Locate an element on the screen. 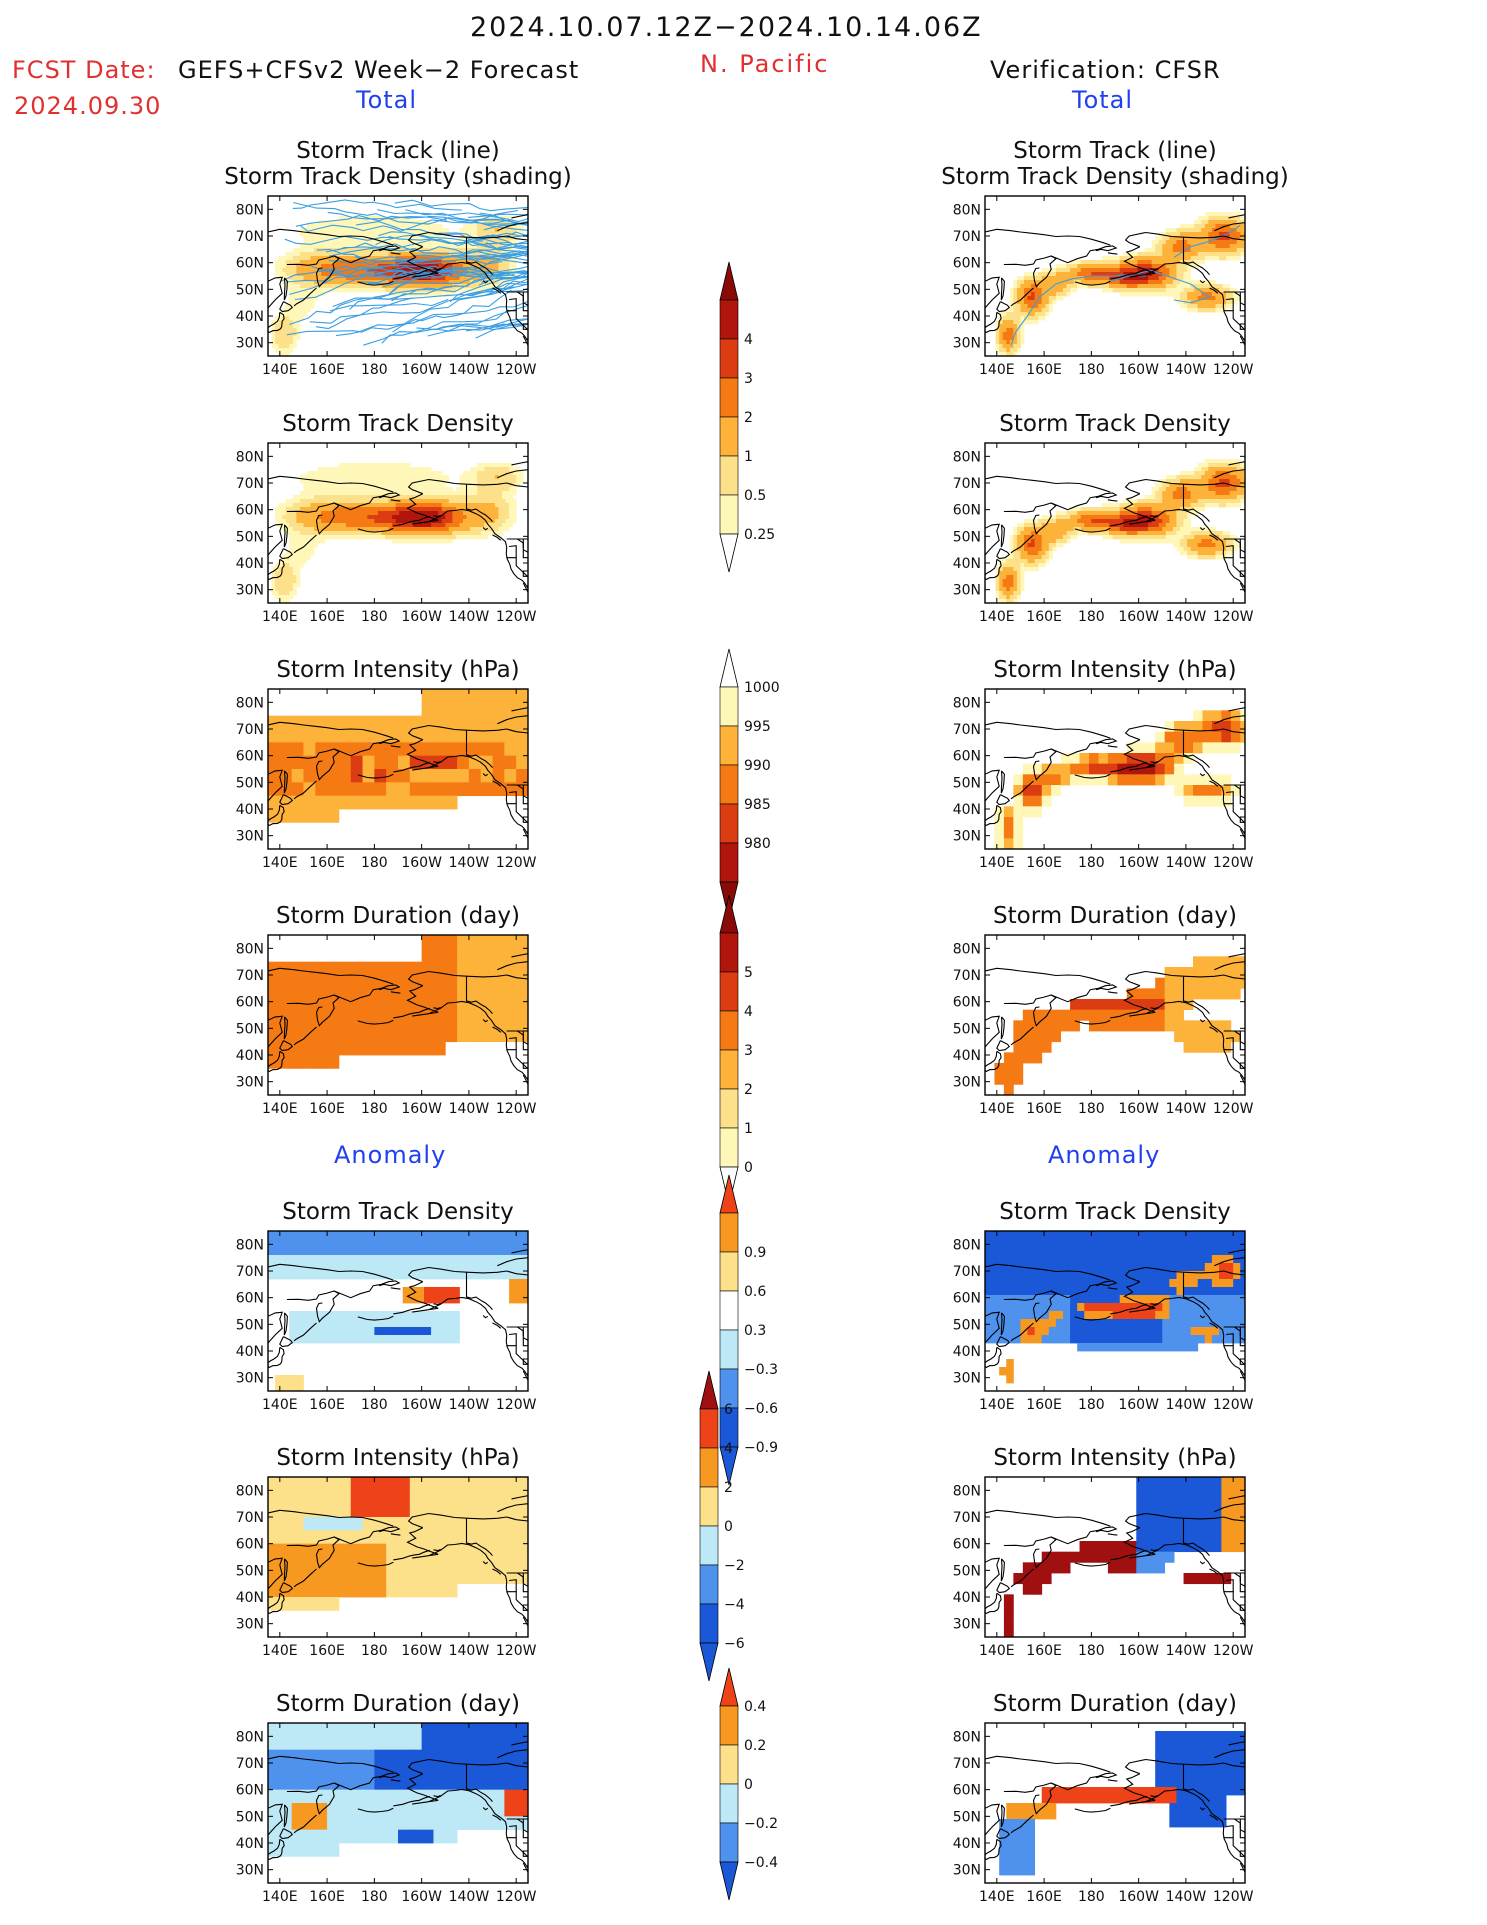  colorbar-label: 6 is located at coordinates (728, 1410).